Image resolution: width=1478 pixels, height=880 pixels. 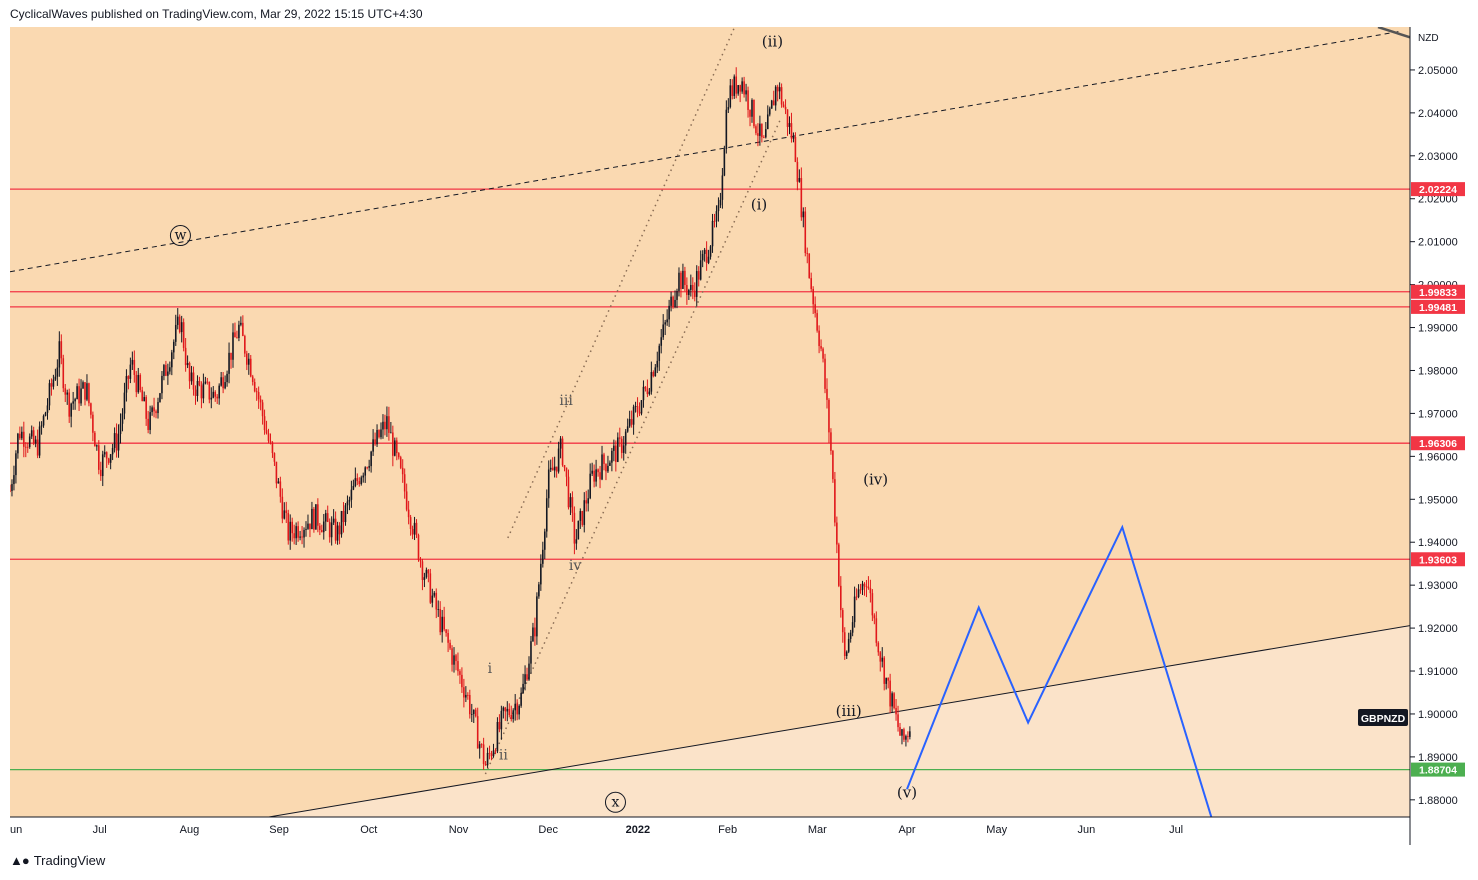 What do you see at coordinates (849, 711) in the screenshot?
I see `wave-label: (iii)` at bounding box center [849, 711].